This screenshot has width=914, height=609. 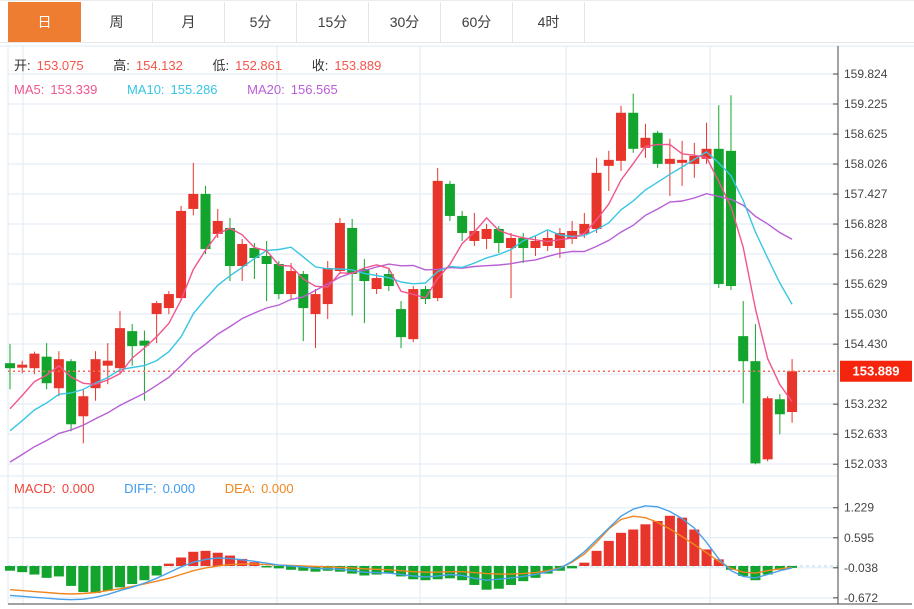 What do you see at coordinates (44, 22) in the screenshot?
I see `tab-日: 日` at bounding box center [44, 22].